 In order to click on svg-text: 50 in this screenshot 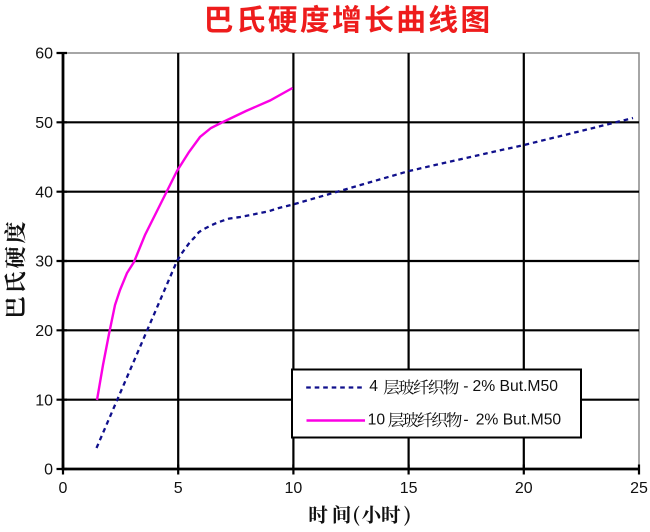, I will do `click(44, 123)`.